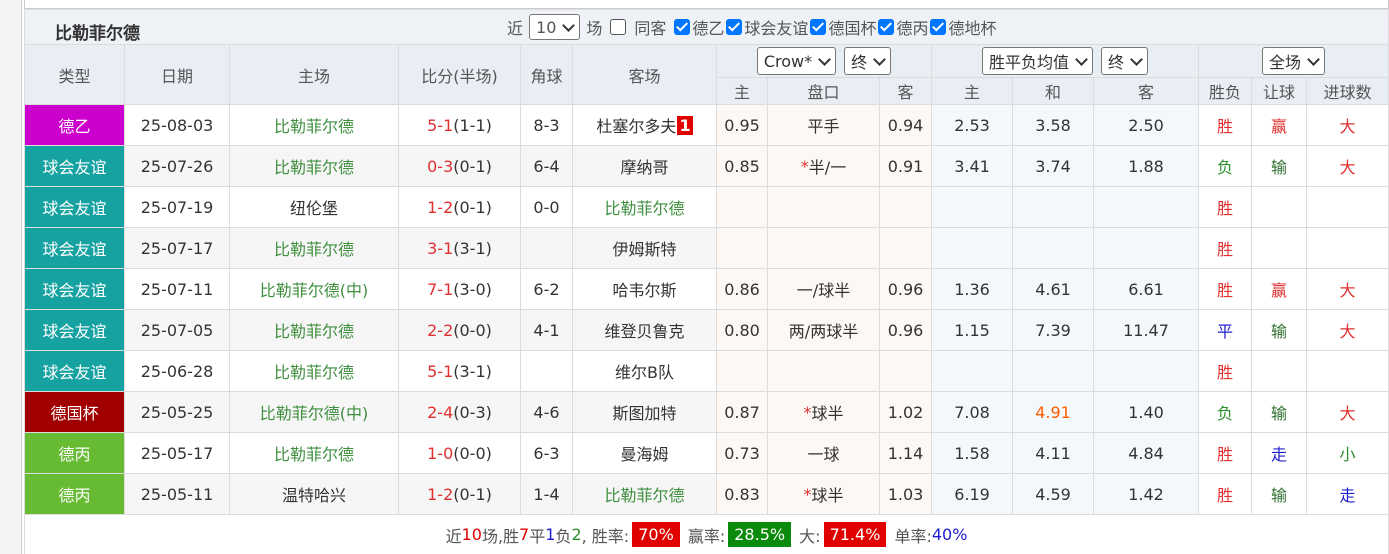 This screenshot has height=554, width=1389. What do you see at coordinates (827, 167) in the screenshot?
I see `cell-text: 半/一` at bounding box center [827, 167].